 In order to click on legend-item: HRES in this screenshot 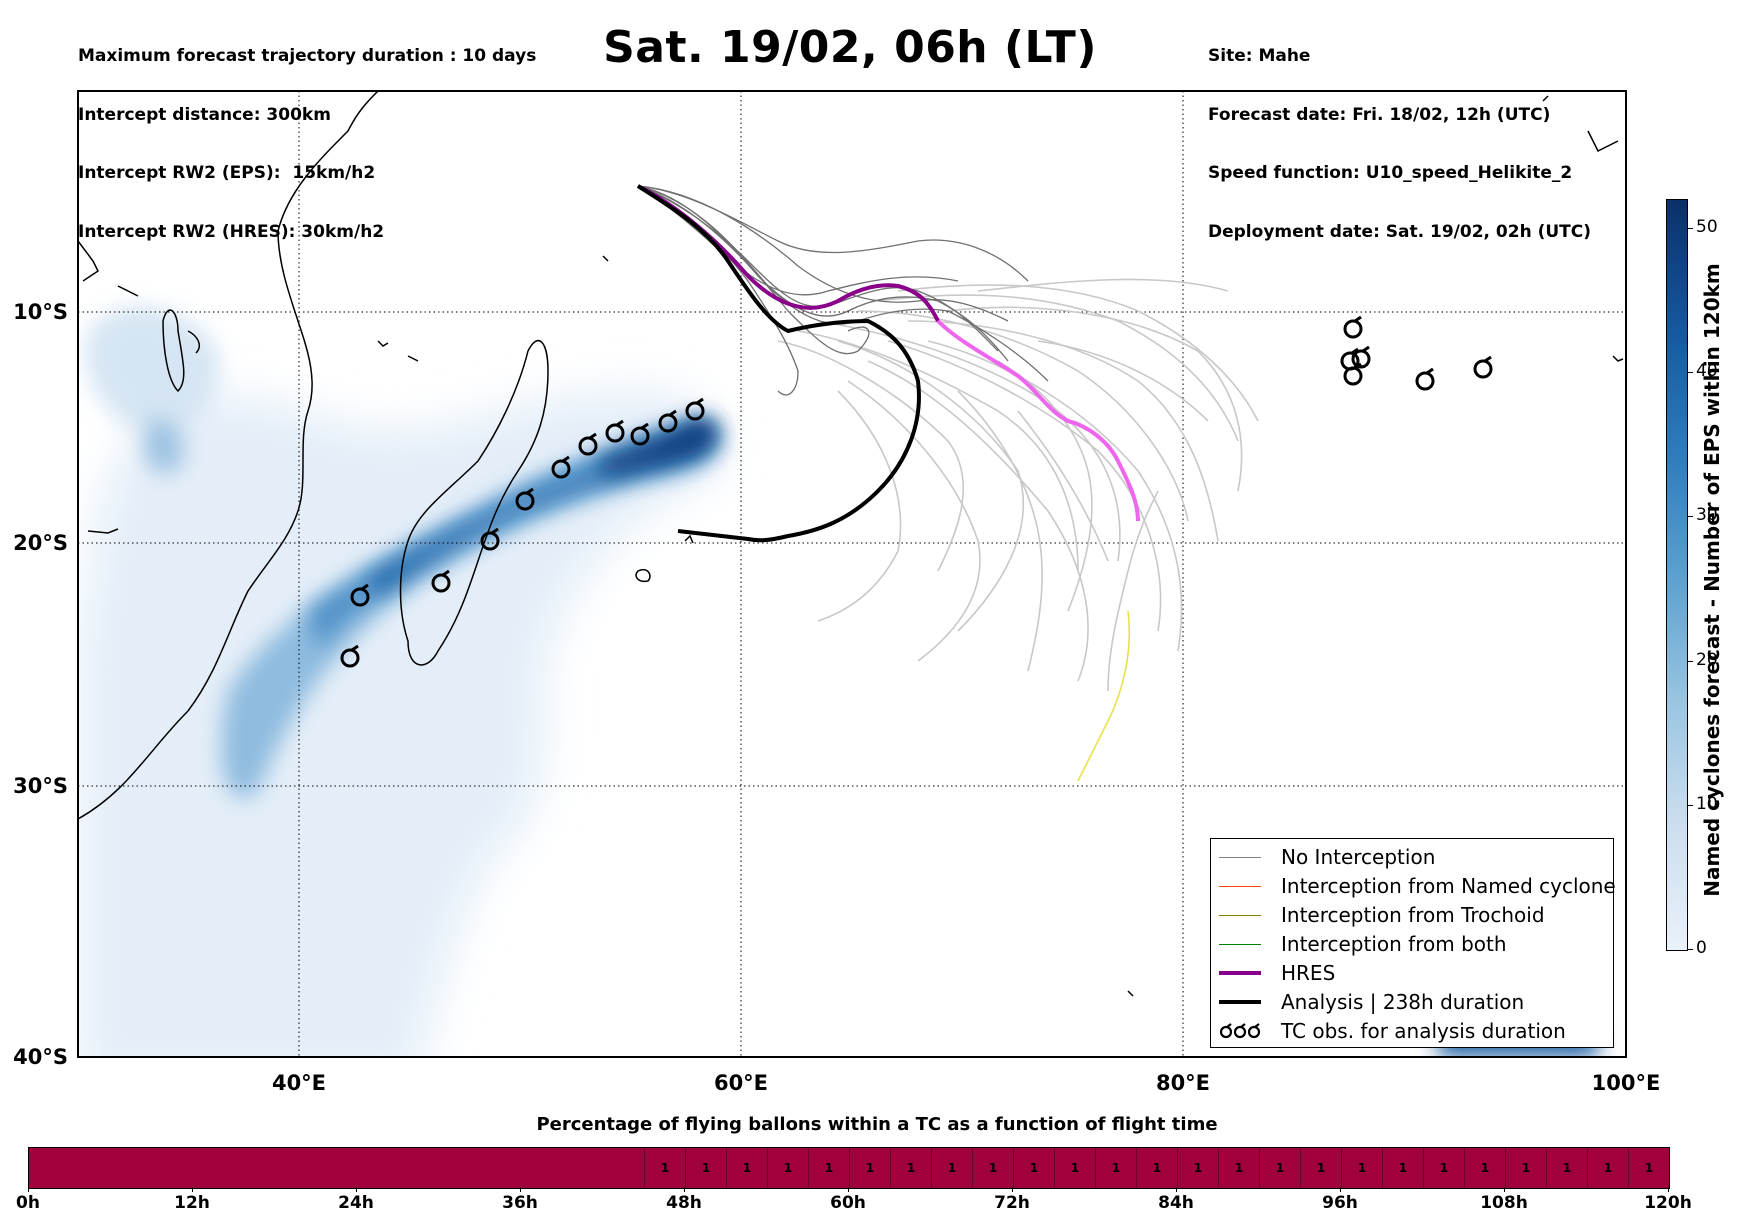, I will do `click(1277, 973)`.